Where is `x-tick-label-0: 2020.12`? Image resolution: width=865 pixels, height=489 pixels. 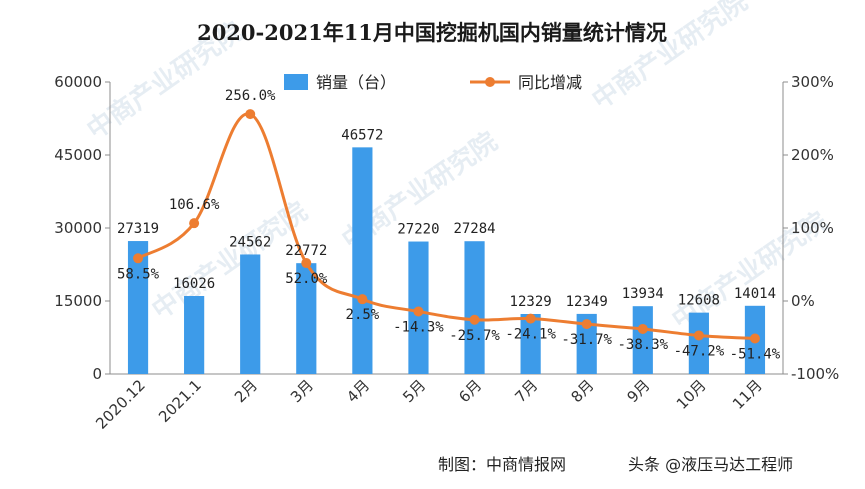 x-tick-label-0: 2020.12 is located at coordinates (120, 404).